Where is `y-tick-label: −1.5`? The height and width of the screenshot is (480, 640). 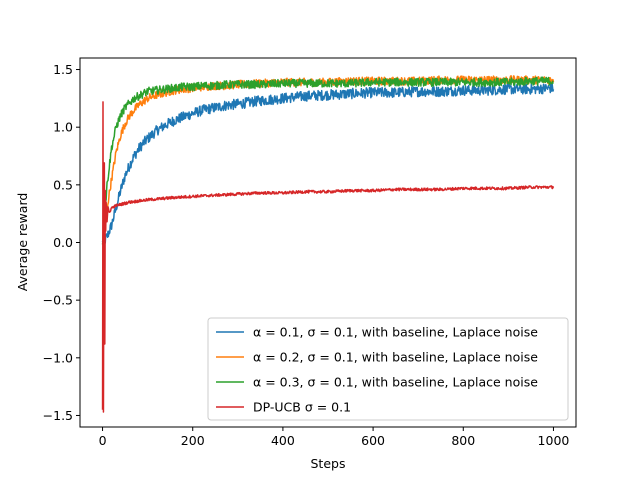
y-tick-label: −1.5 is located at coordinates (58, 415).